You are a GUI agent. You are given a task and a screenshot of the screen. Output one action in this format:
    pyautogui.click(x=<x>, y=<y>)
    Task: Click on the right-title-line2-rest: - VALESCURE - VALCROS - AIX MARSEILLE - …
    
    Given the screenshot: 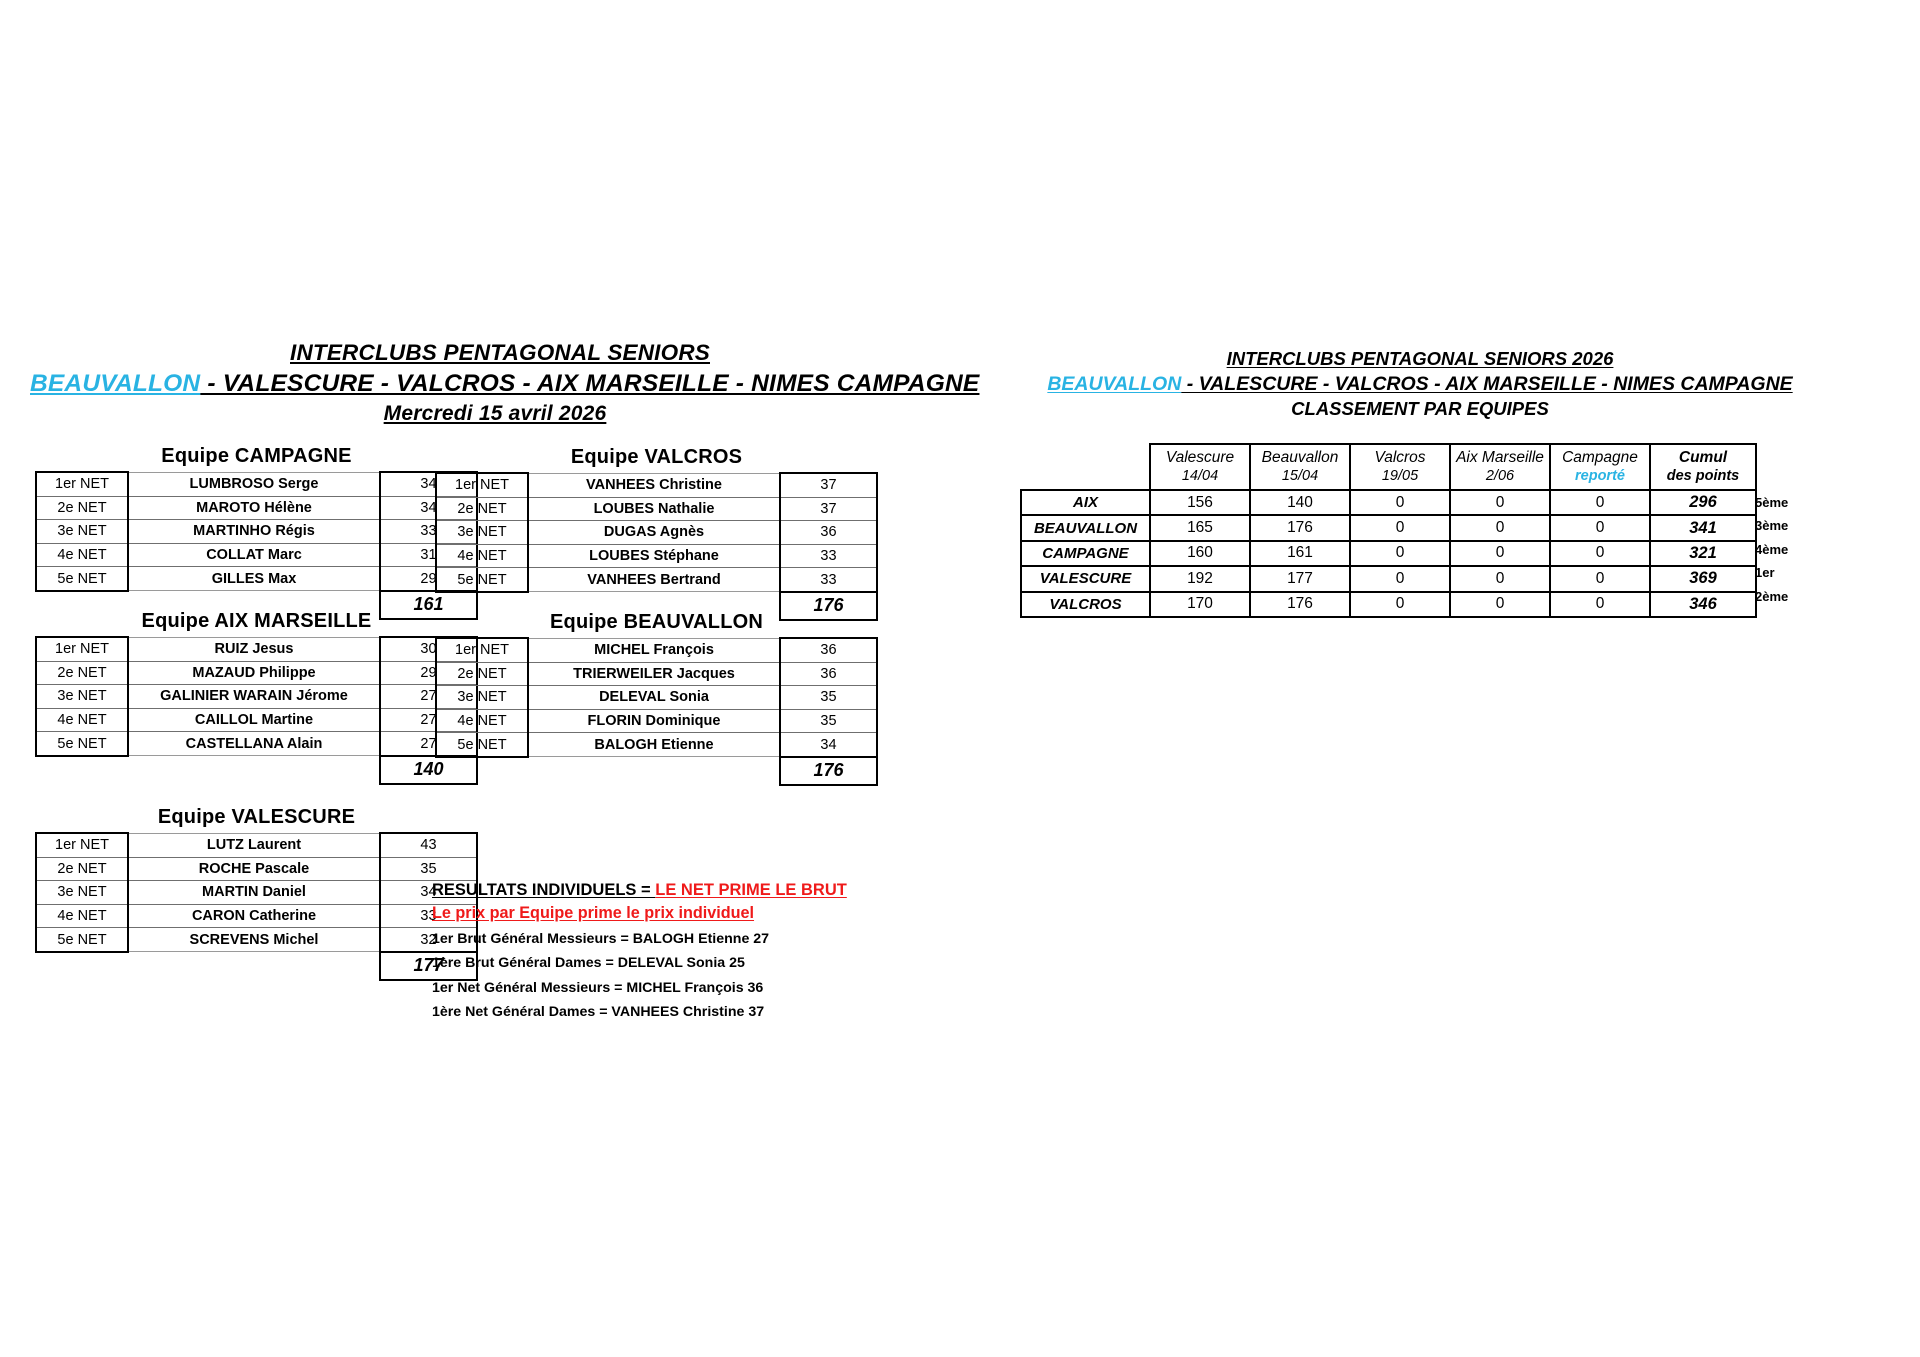 What is the action you would take?
    pyautogui.click(x=1487, y=384)
    